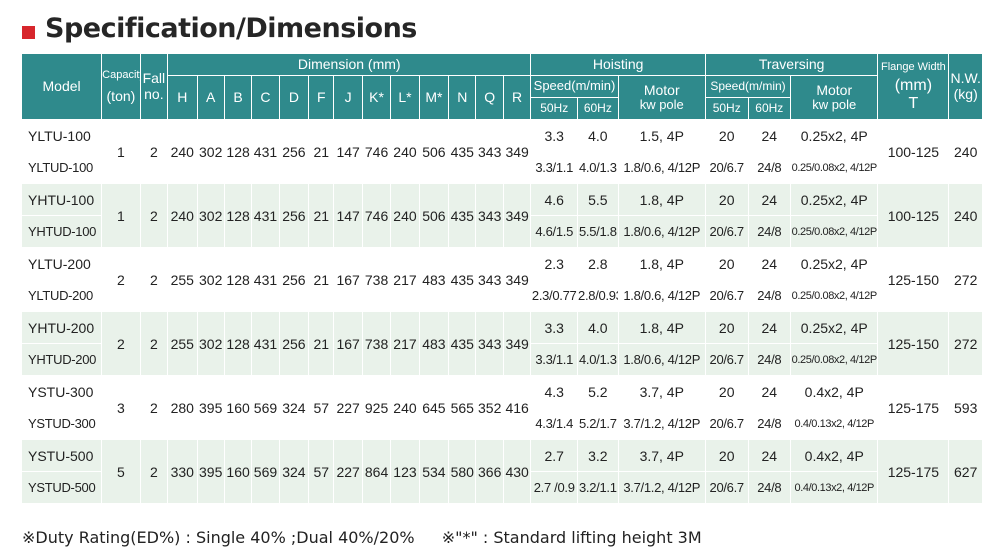 This screenshot has height=558, width=1000. Describe the element at coordinates (61, 263) in the screenshot. I see `model-cell: YLTU-200` at that location.